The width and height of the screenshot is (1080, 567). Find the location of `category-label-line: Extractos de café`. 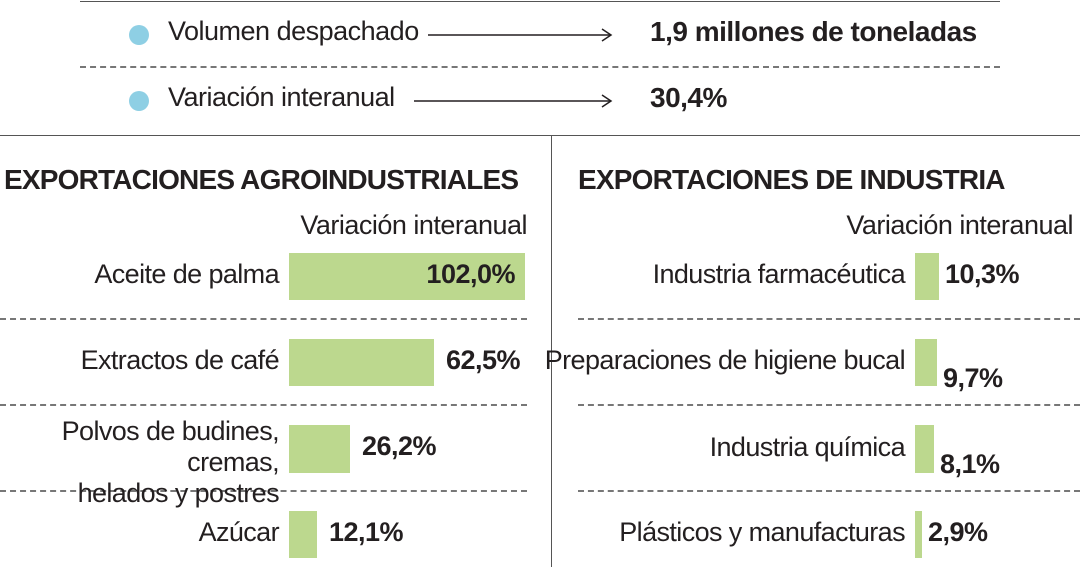

category-label-line: Extractos de café is located at coordinates (180, 360).